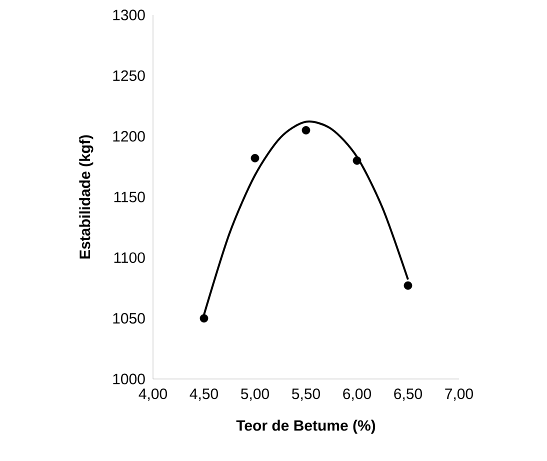 Image resolution: width=547 pixels, height=461 pixels. Describe the element at coordinates (255, 394) in the screenshot. I see `x-tick-label: 5,00` at that location.